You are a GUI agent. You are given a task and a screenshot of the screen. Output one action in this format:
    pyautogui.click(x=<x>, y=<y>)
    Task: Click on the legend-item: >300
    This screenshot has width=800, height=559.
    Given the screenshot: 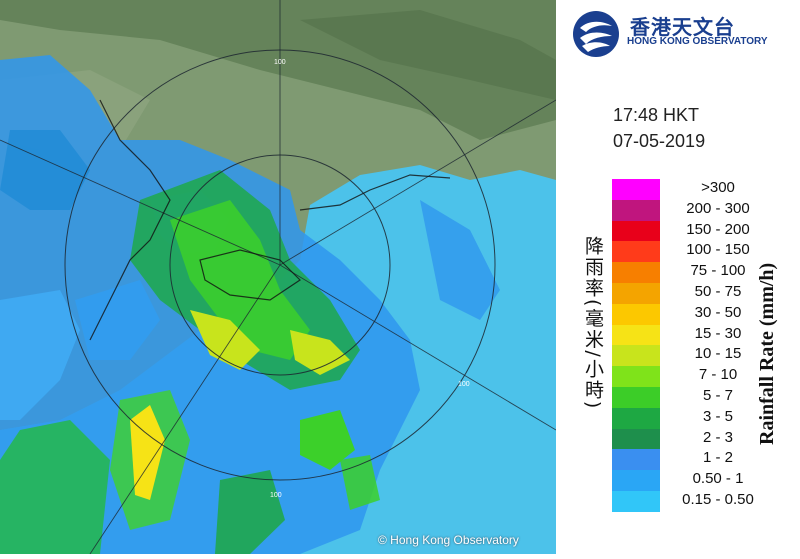 What is the action you would take?
    pyautogui.click(x=692, y=189)
    